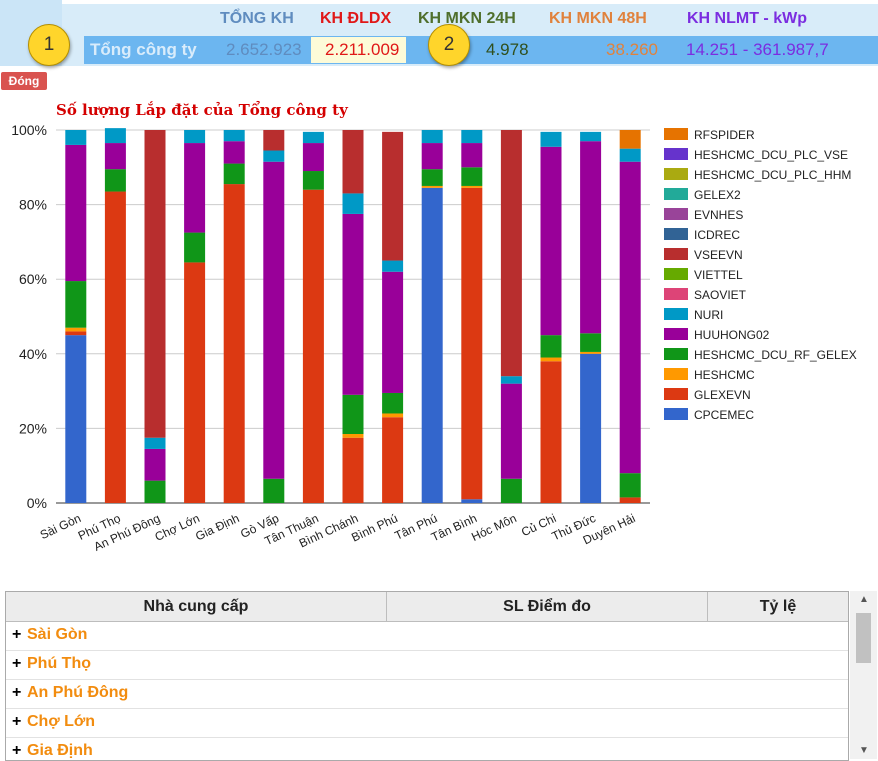  Describe the element at coordinates (717, 195) in the screenshot. I see `legend-label: GELEX2` at that location.